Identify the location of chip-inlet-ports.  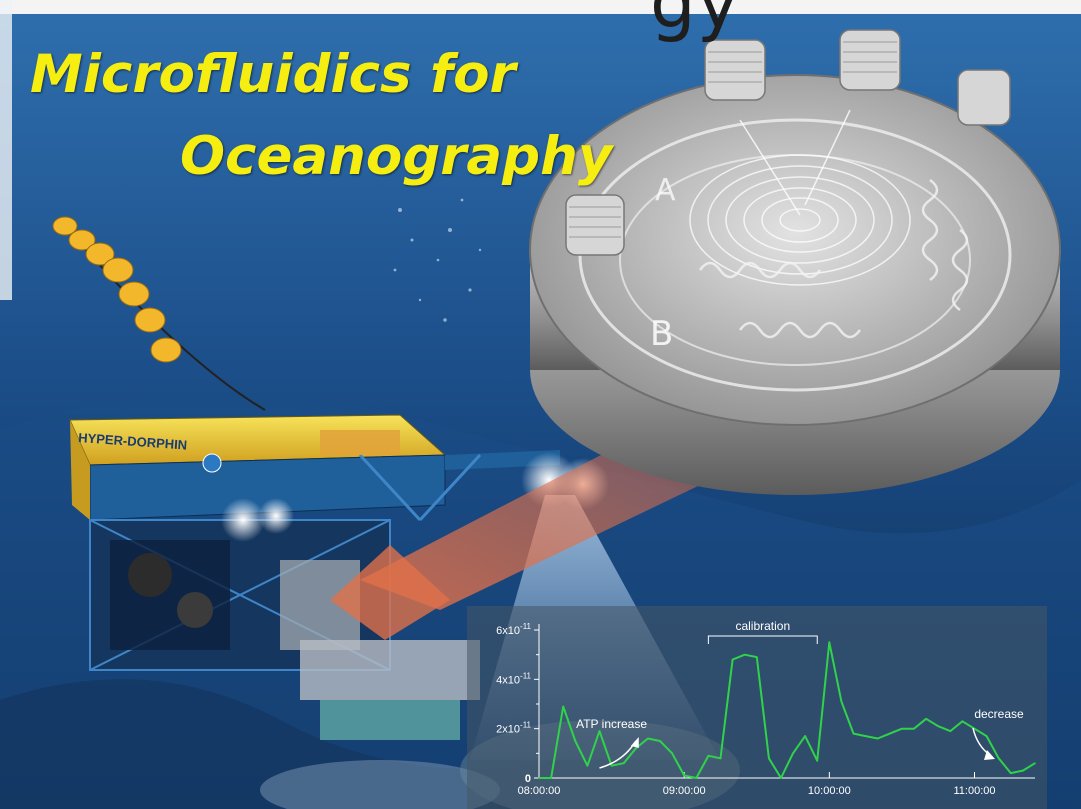
(788, 142).